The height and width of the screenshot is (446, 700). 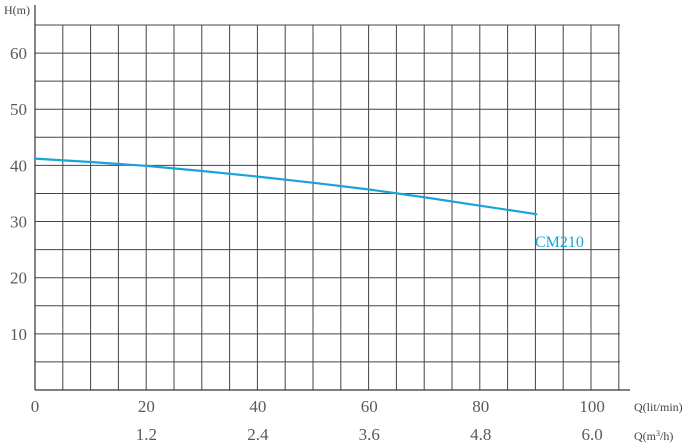 What do you see at coordinates (35, 406) in the screenshot?
I see `x-tick-label-primary: 0` at bounding box center [35, 406].